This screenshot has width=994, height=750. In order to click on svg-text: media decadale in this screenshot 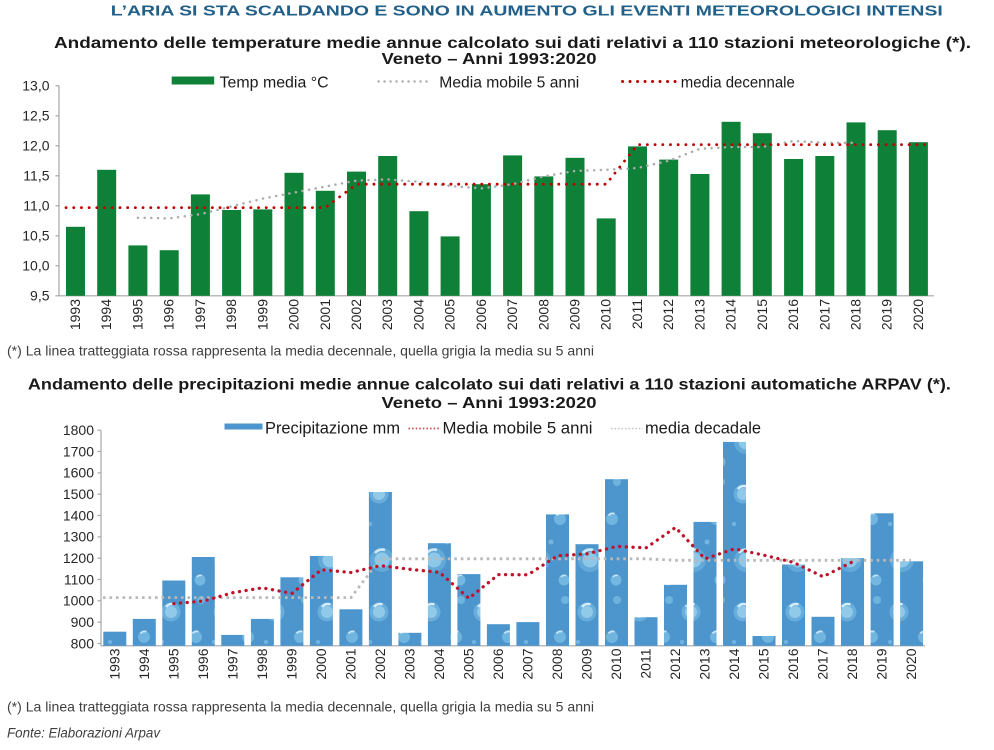, I will do `click(703, 429)`.